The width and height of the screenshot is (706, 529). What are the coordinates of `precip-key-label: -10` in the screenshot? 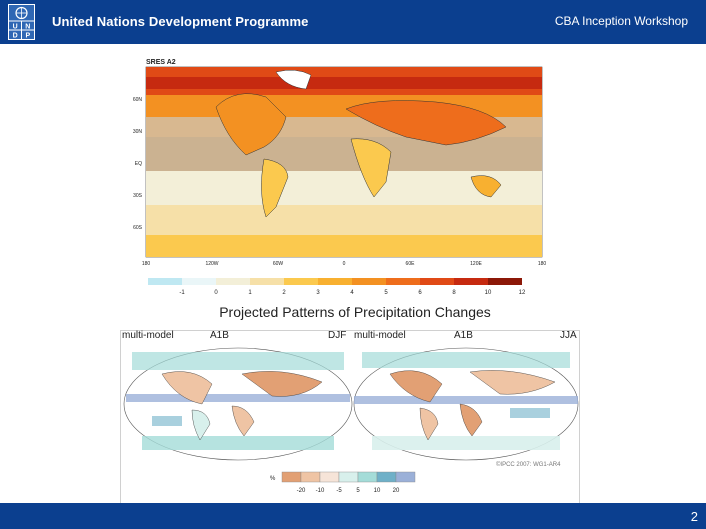 It's located at (320, 491).